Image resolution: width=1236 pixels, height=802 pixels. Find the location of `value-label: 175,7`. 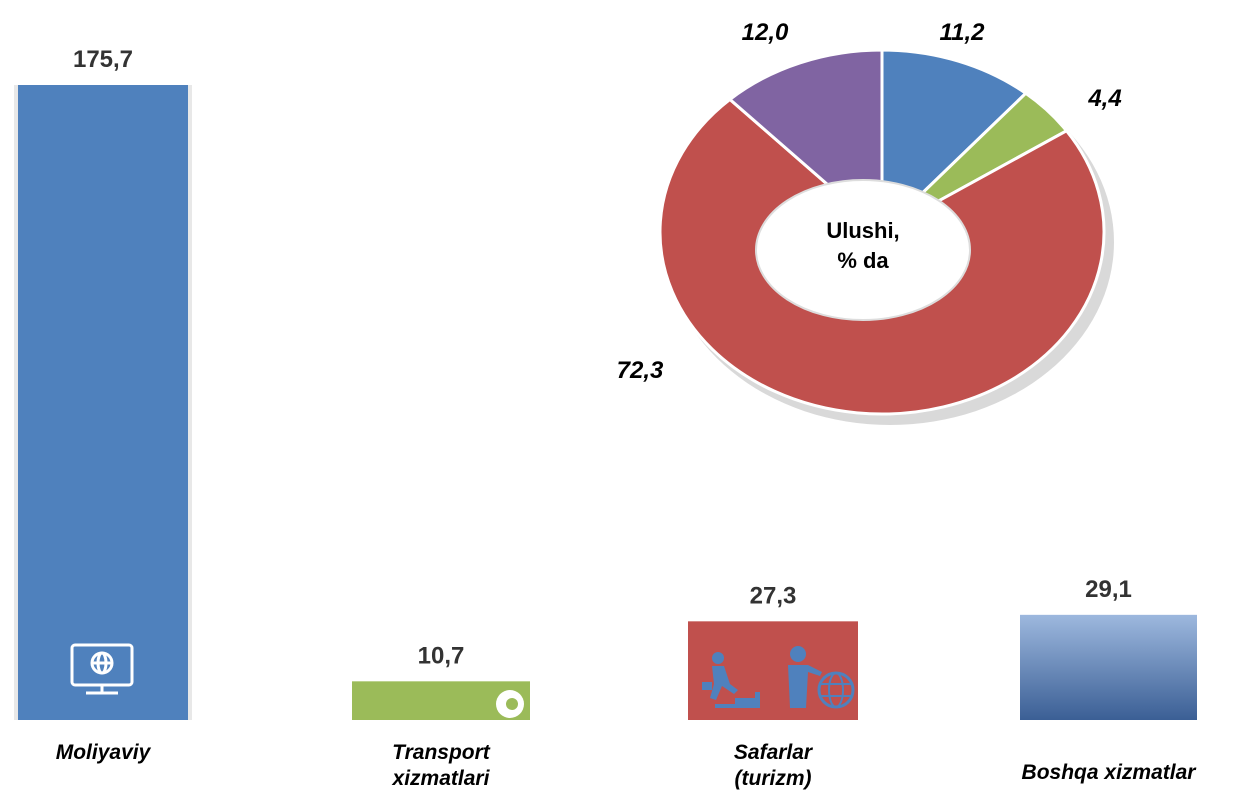

value-label: 175,7 is located at coordinates (103, 59).